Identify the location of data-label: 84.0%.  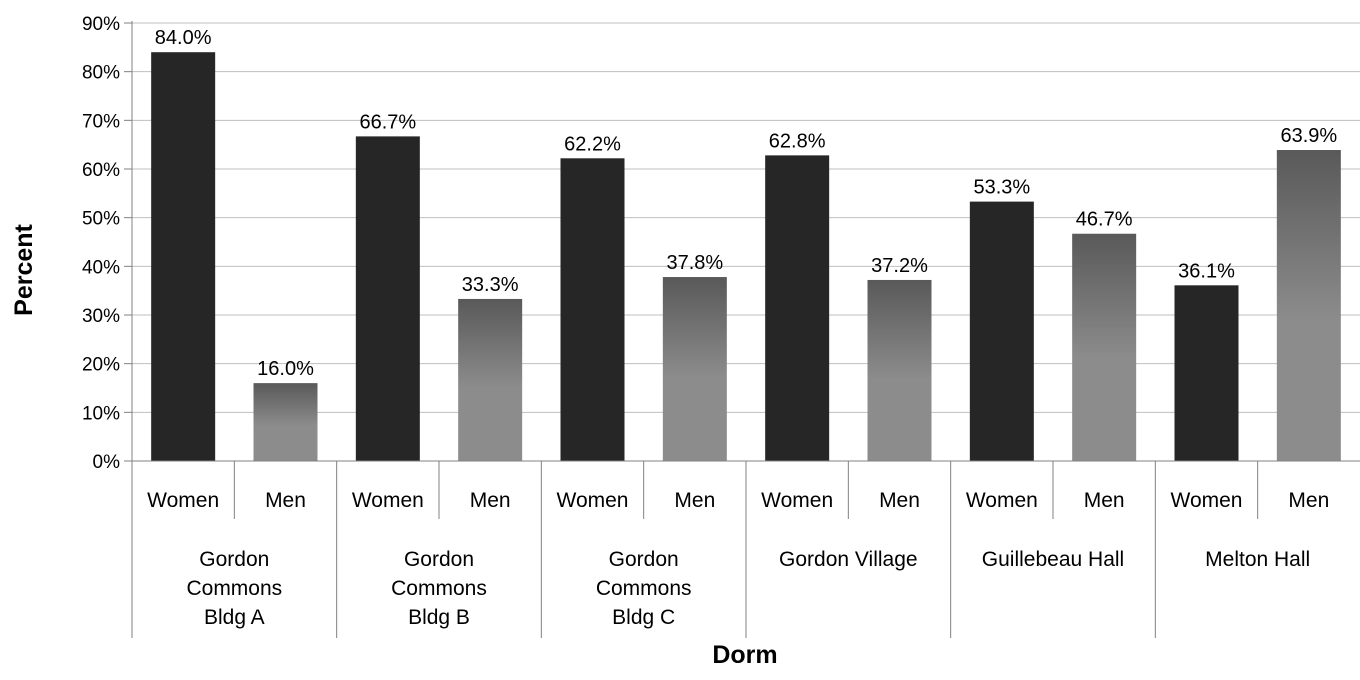
(183, 38).